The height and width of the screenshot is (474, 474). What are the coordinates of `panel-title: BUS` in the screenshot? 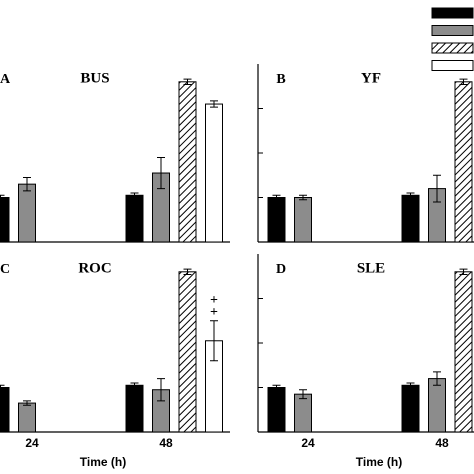 It's located at (94, 78).